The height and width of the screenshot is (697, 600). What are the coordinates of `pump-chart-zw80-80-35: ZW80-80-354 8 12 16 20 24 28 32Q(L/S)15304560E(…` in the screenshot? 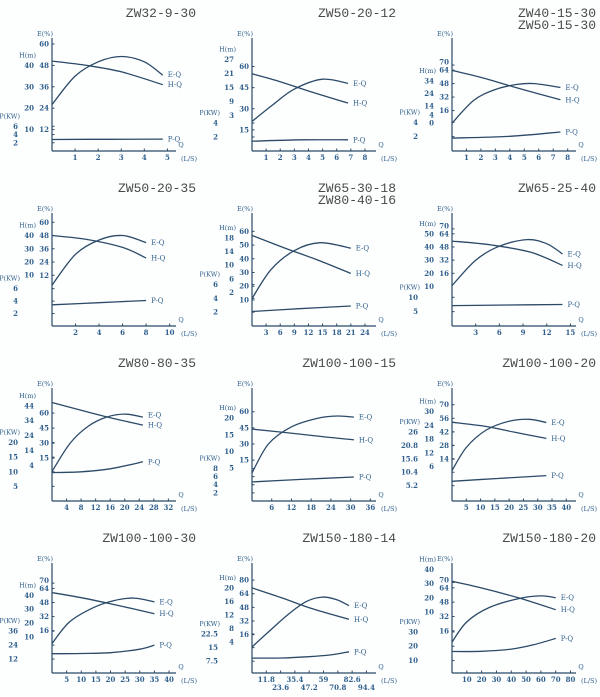 It's located at (98, 434).